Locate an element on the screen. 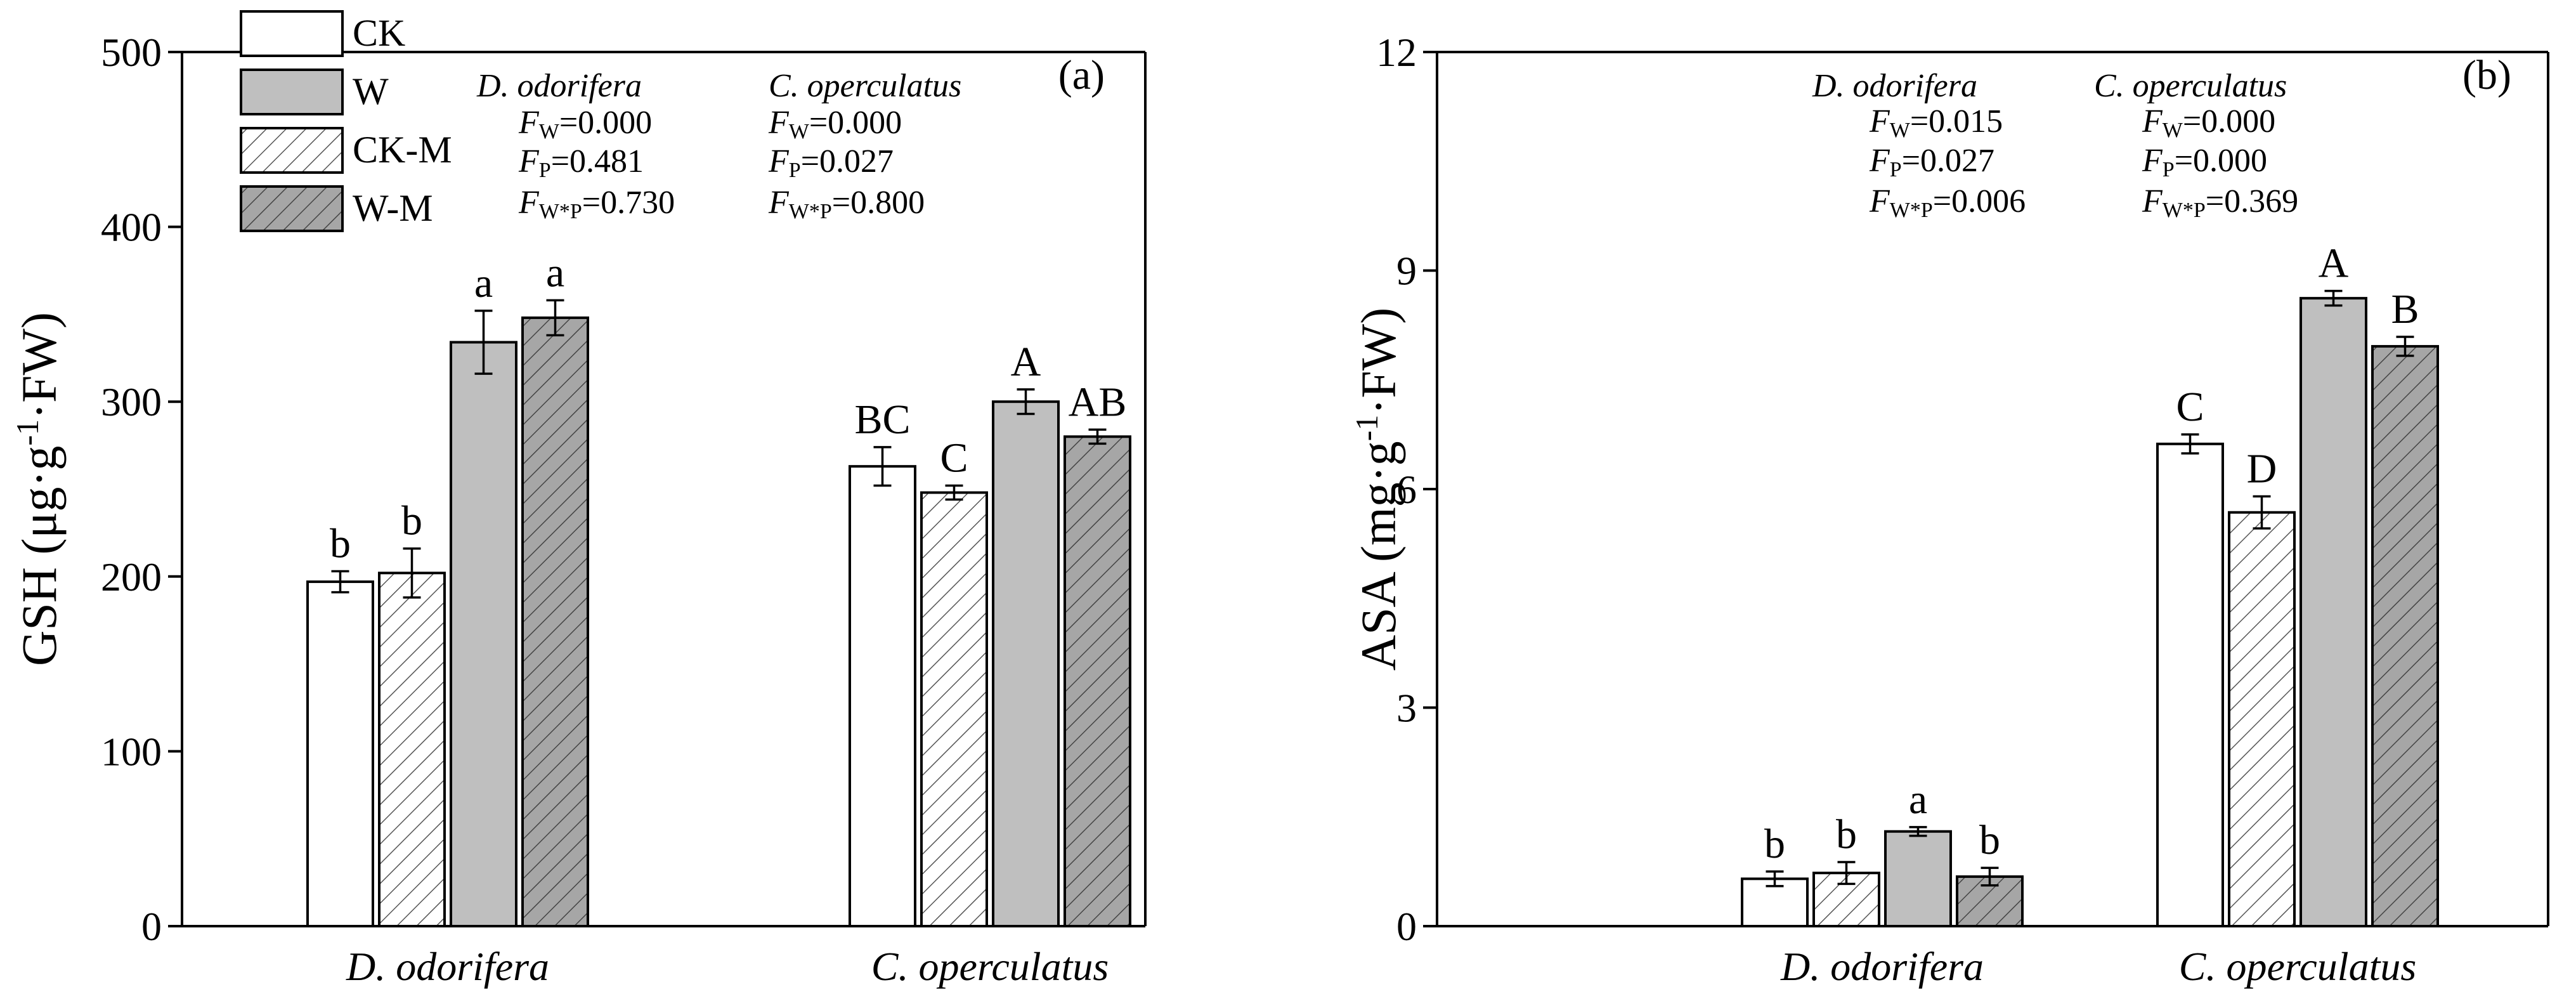 Image resolution: width=2576 pixels, height=1001 pixels. panel-a-stats-value: =0.027 is located at coordinates (848, 161).